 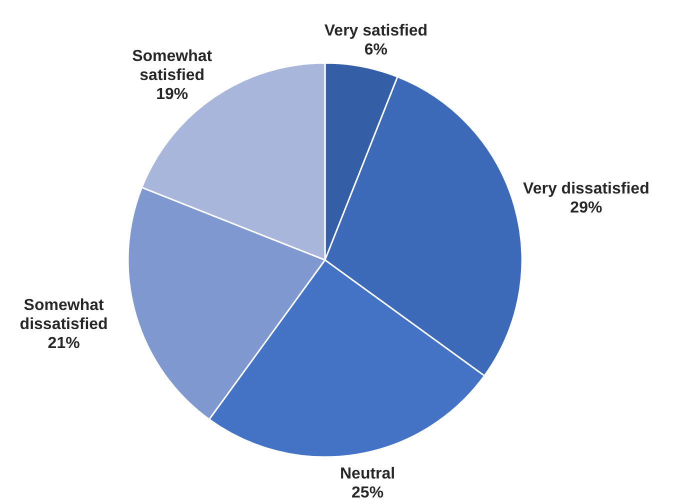 I want to click on data-label: 29%, so click(x=586, y=208).